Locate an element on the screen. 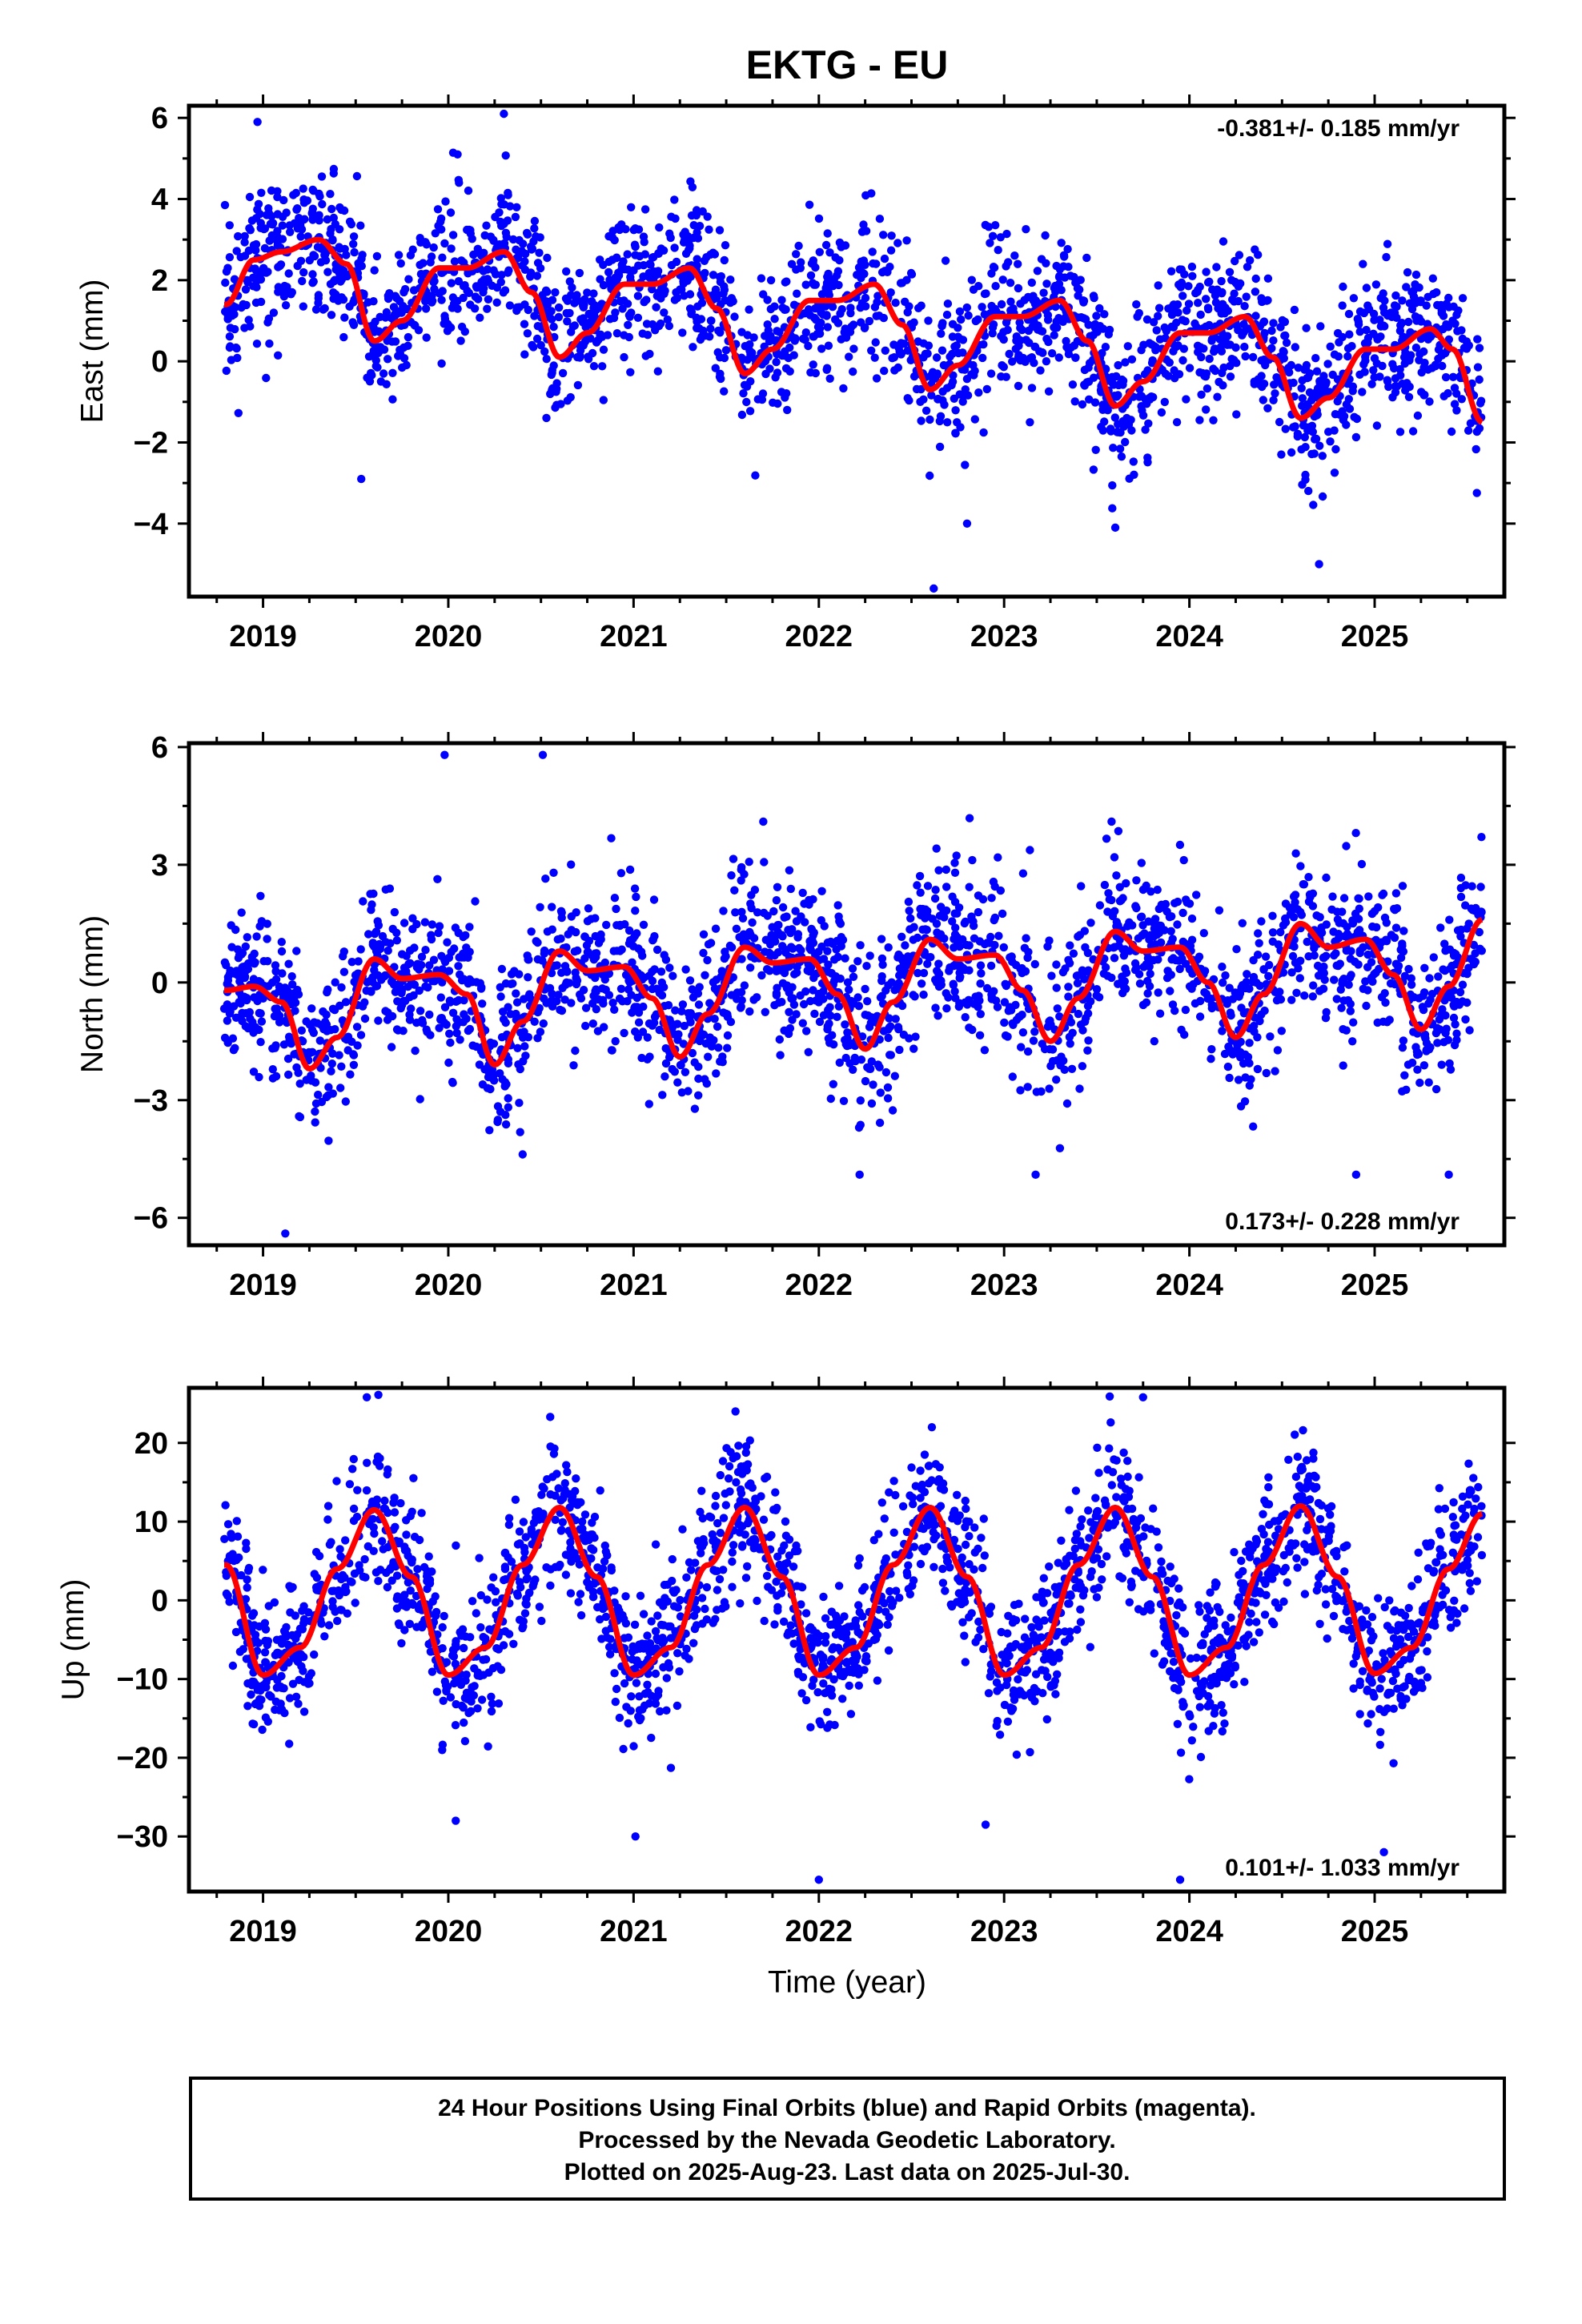 The width and height of the screenshot is (1582, 2324). x-tick-label: 2025 is located at coordinates (1375, 1285).